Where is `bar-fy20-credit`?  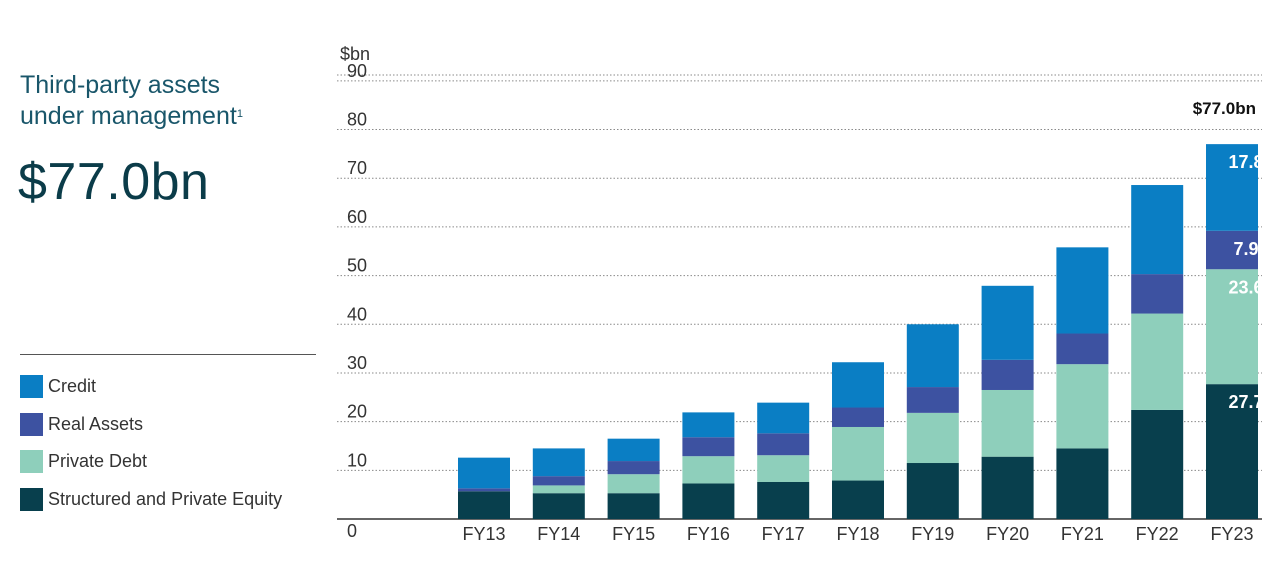 bar-fy20-credit is located at coordinates (1007, 322).